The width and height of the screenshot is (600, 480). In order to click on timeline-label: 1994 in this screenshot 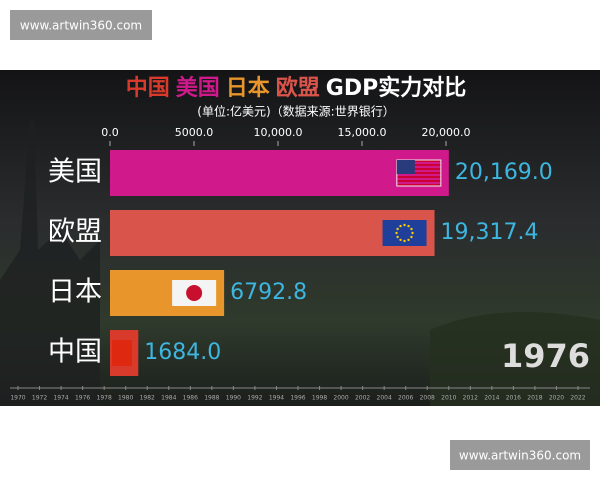, I will do `click(276, 398)`.